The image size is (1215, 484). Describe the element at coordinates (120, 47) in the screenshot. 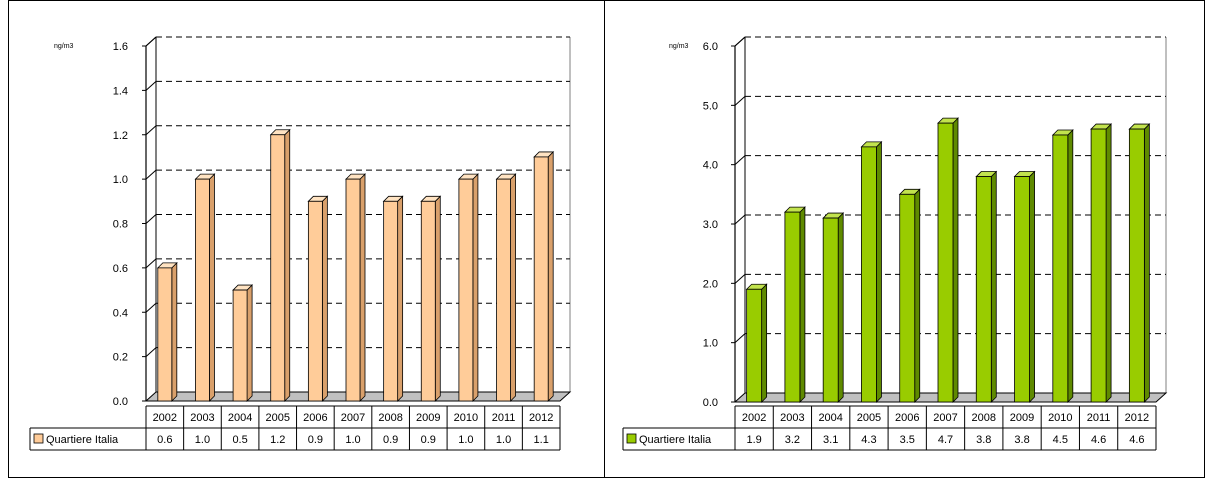

I see `y-tick-label: 1.6` at that location.